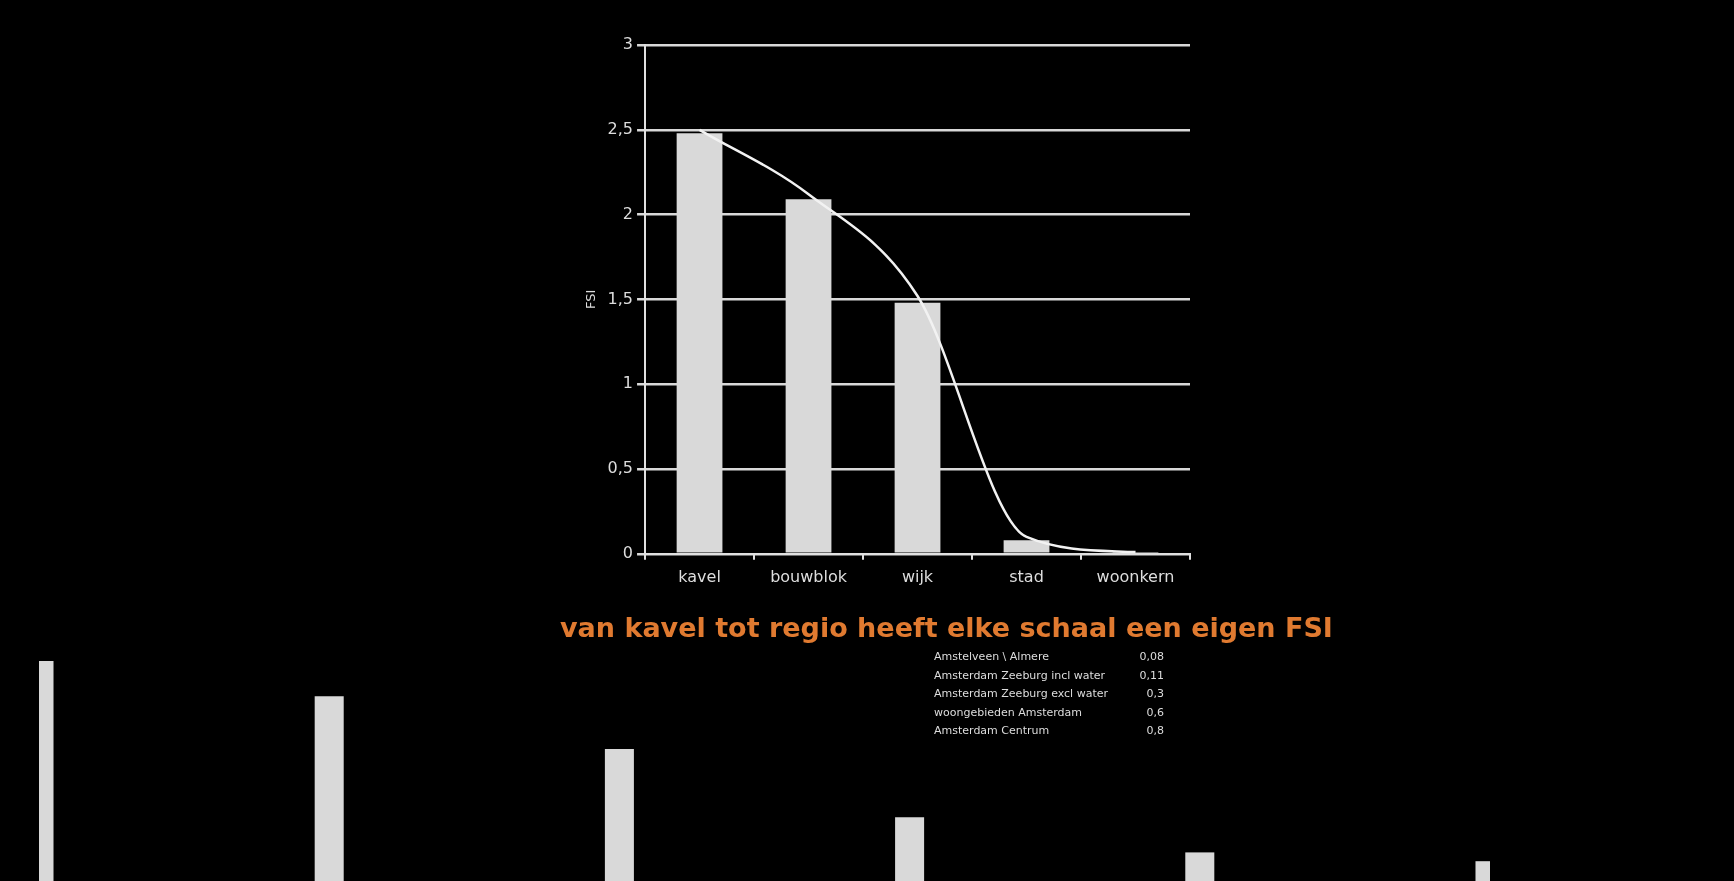 The height and width of the screenshot is (881, 1734). I want to click on y-tick-label: 2, so click(628, 213).